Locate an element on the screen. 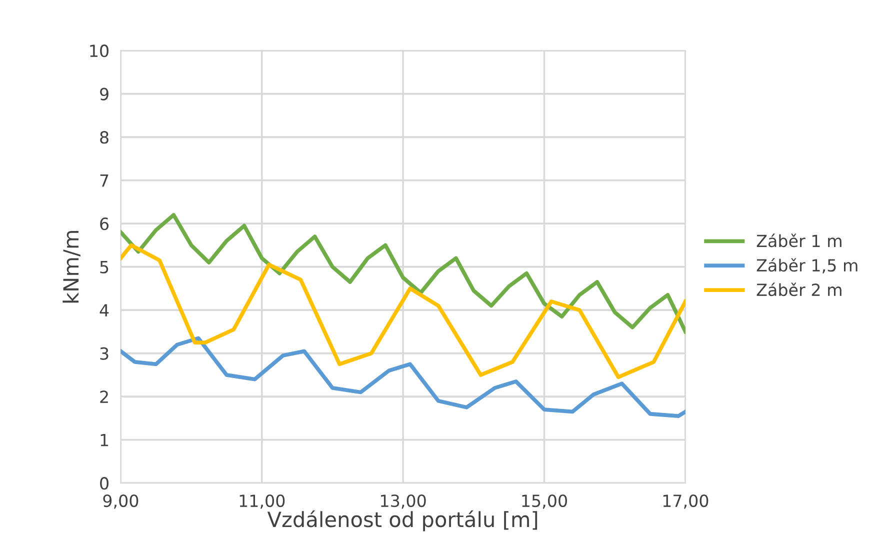  y-tick-label: 0 is located at coordinates (104, 483).